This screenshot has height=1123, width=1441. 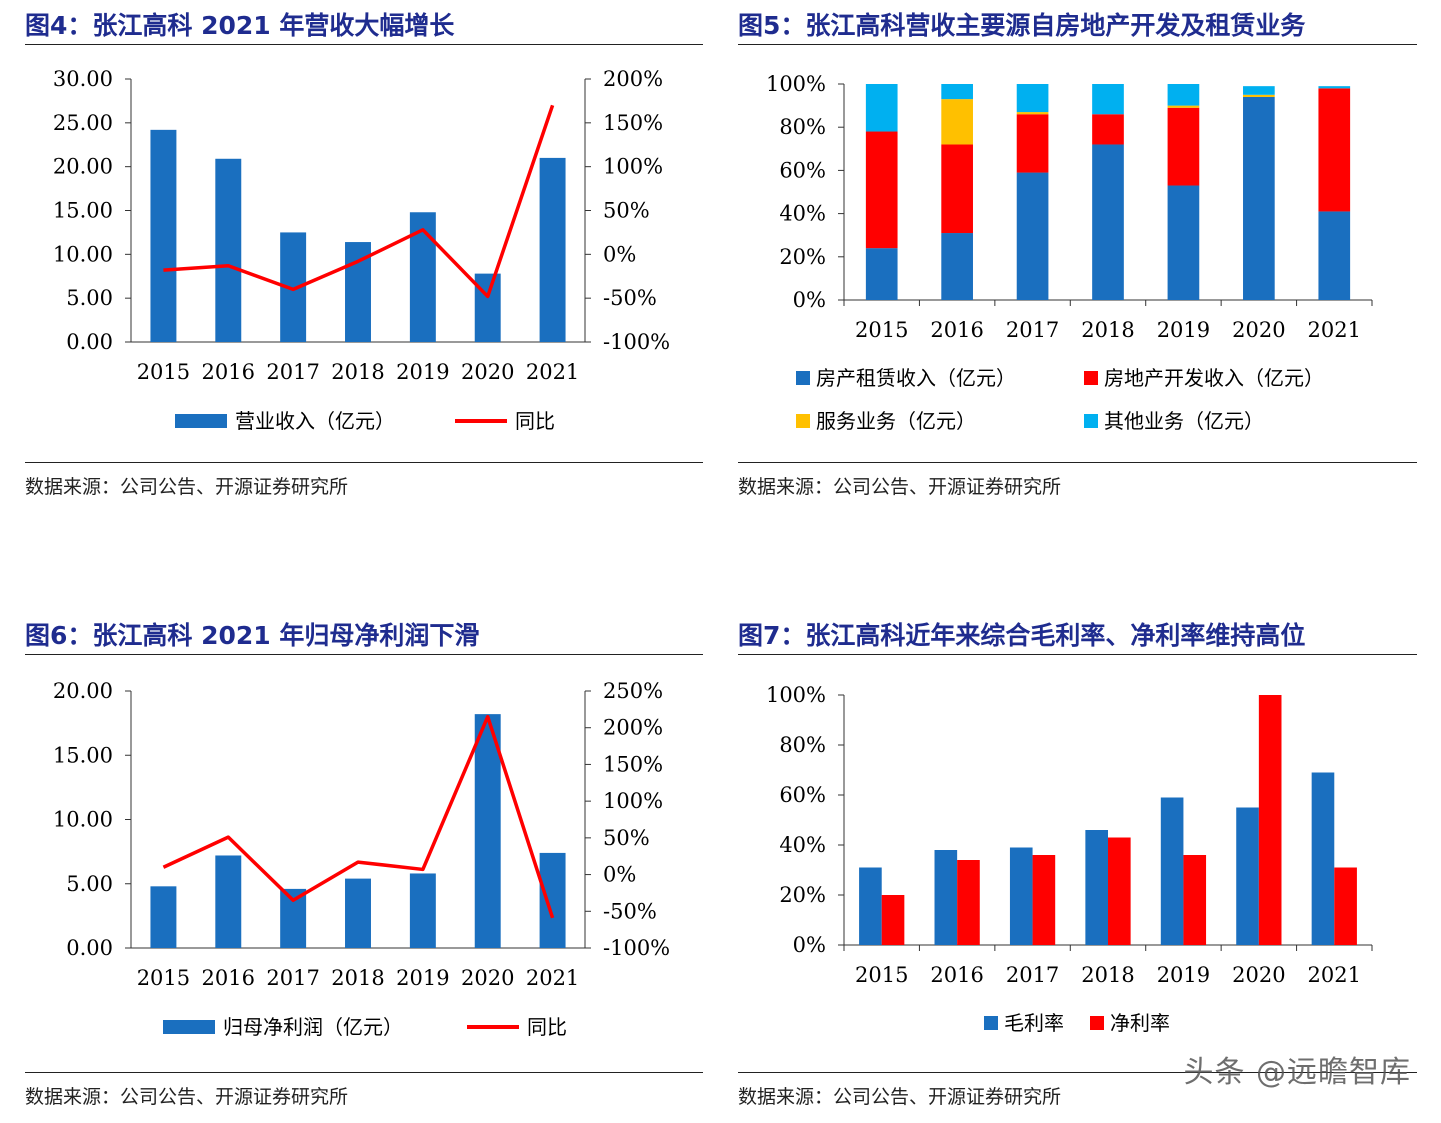 What do you see at coordinates (1022, 25) in the screenshot?
I see `figure-title: 图5：张江高科营收主要源自房地产开发及租赁业务` at bounding box center [1022, 25].